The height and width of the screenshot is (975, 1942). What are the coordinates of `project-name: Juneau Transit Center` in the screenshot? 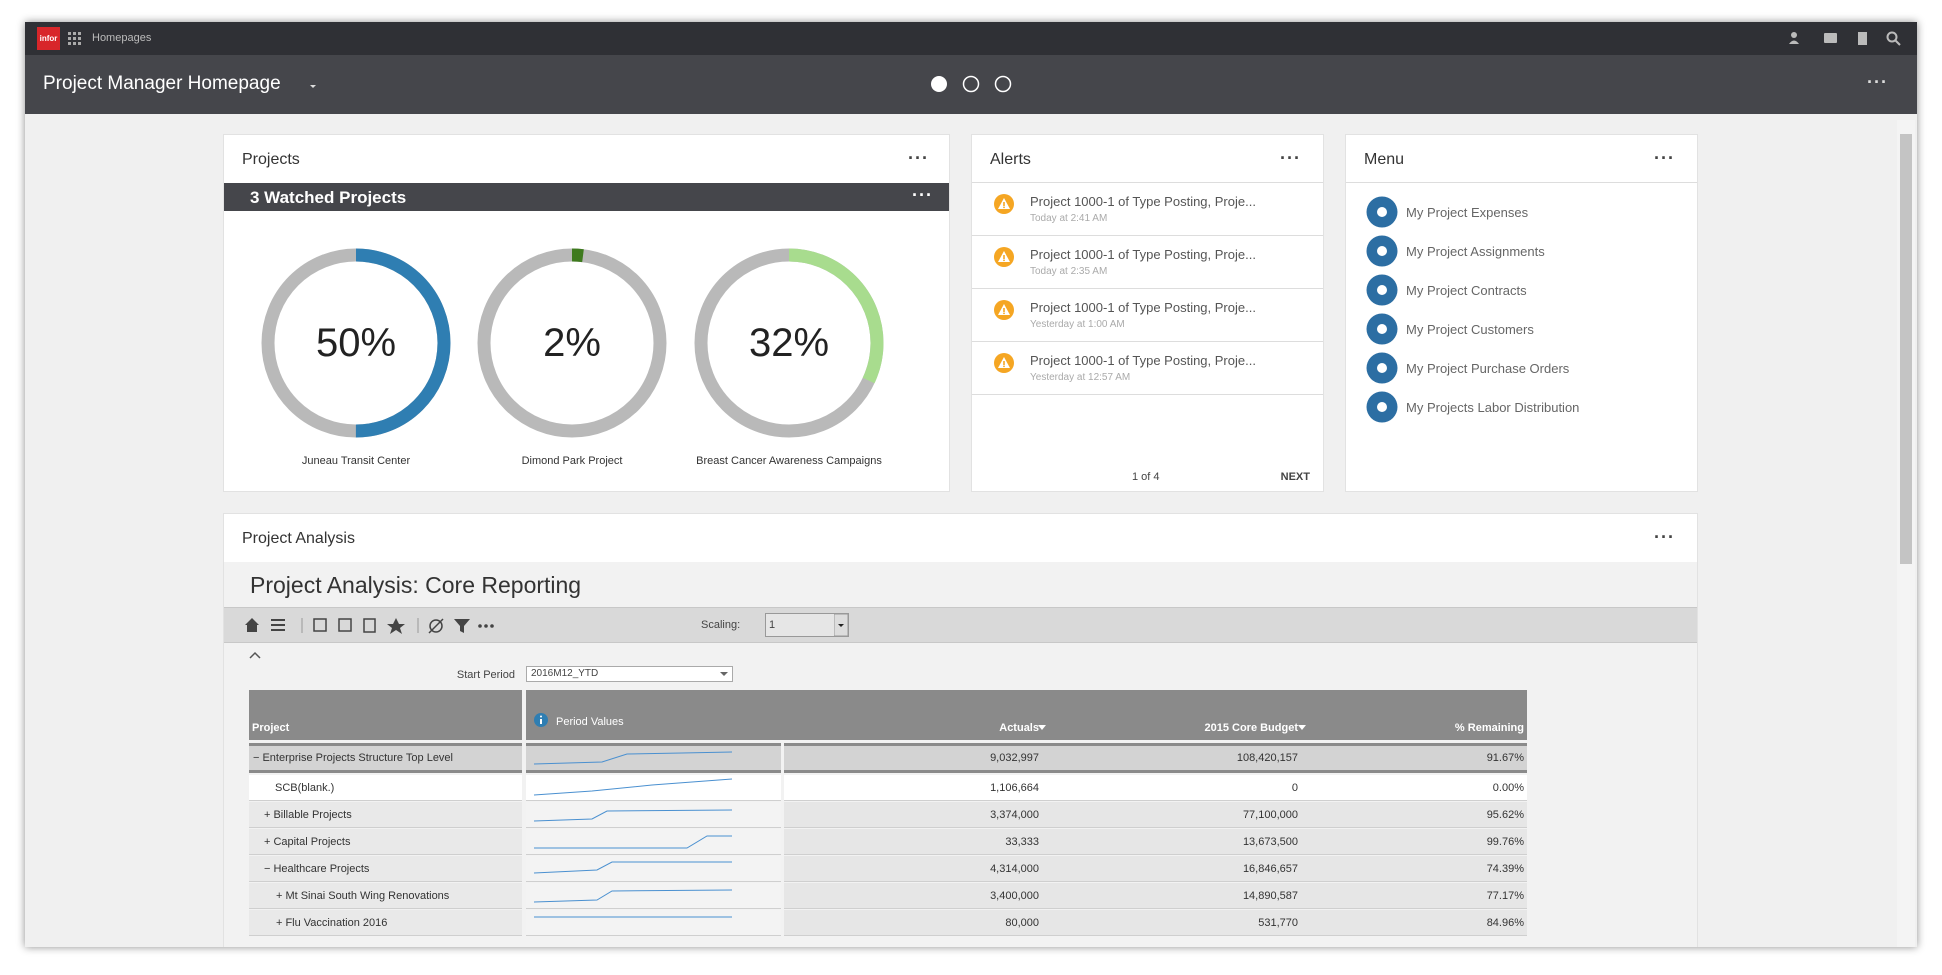 It's located at (356, 461).